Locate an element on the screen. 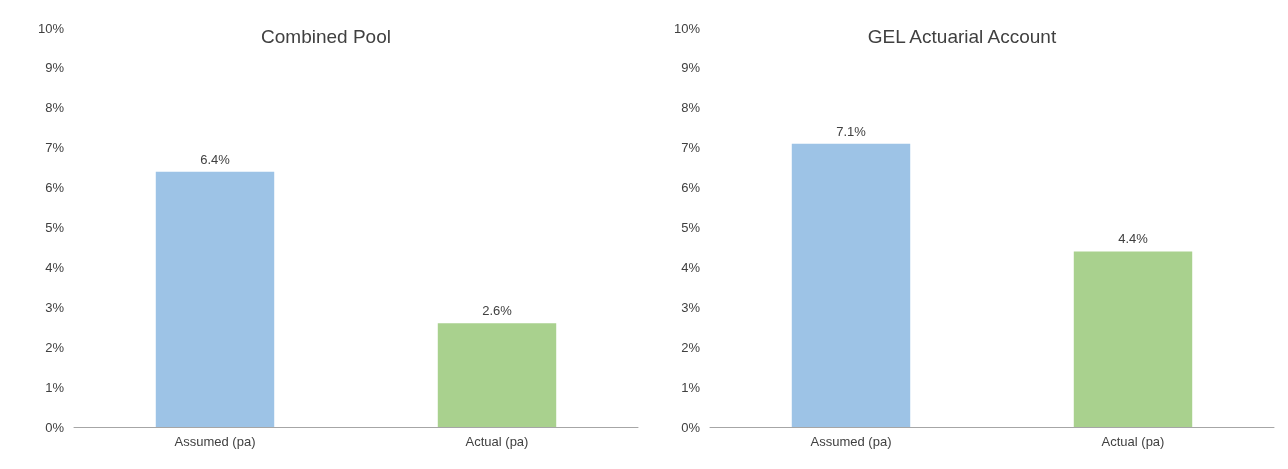 The image size is (1288, 469). data-label: 4.4% is located at coordinates (1133, 239).